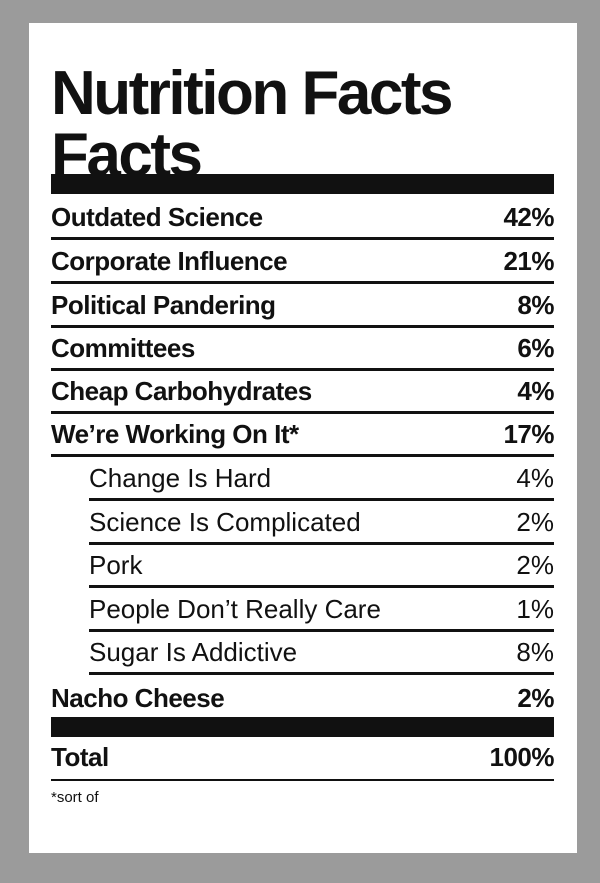  I want to click on row-percent: 6%, so click(535, 348).